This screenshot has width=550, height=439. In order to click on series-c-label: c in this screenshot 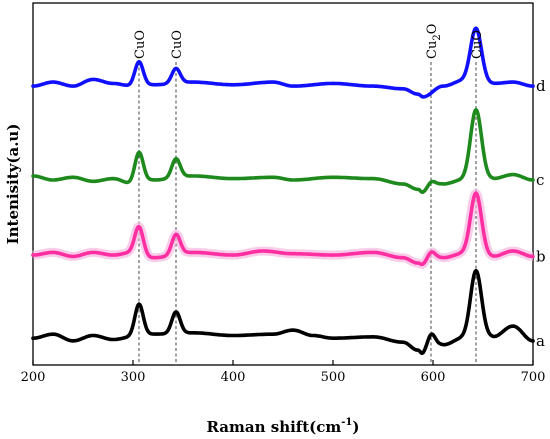, I will do `click(540, 180)`.